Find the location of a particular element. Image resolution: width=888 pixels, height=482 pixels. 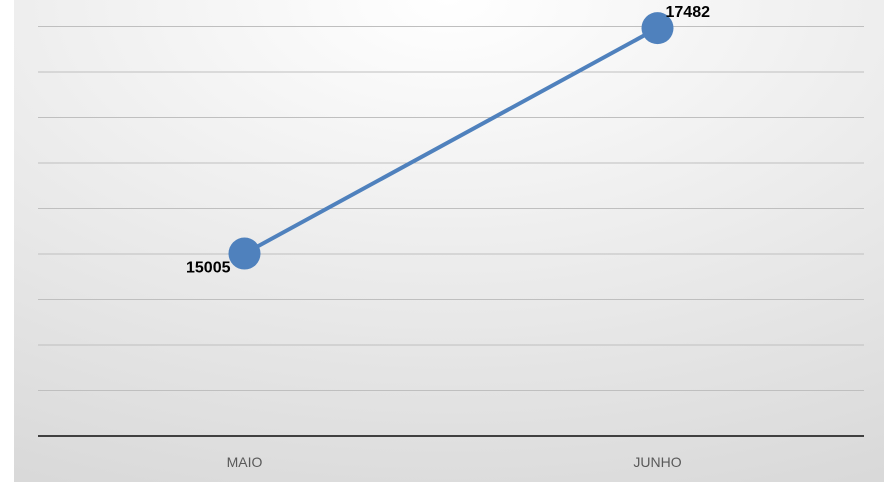

data-label: 17482 is located at coordinates (688, 12).